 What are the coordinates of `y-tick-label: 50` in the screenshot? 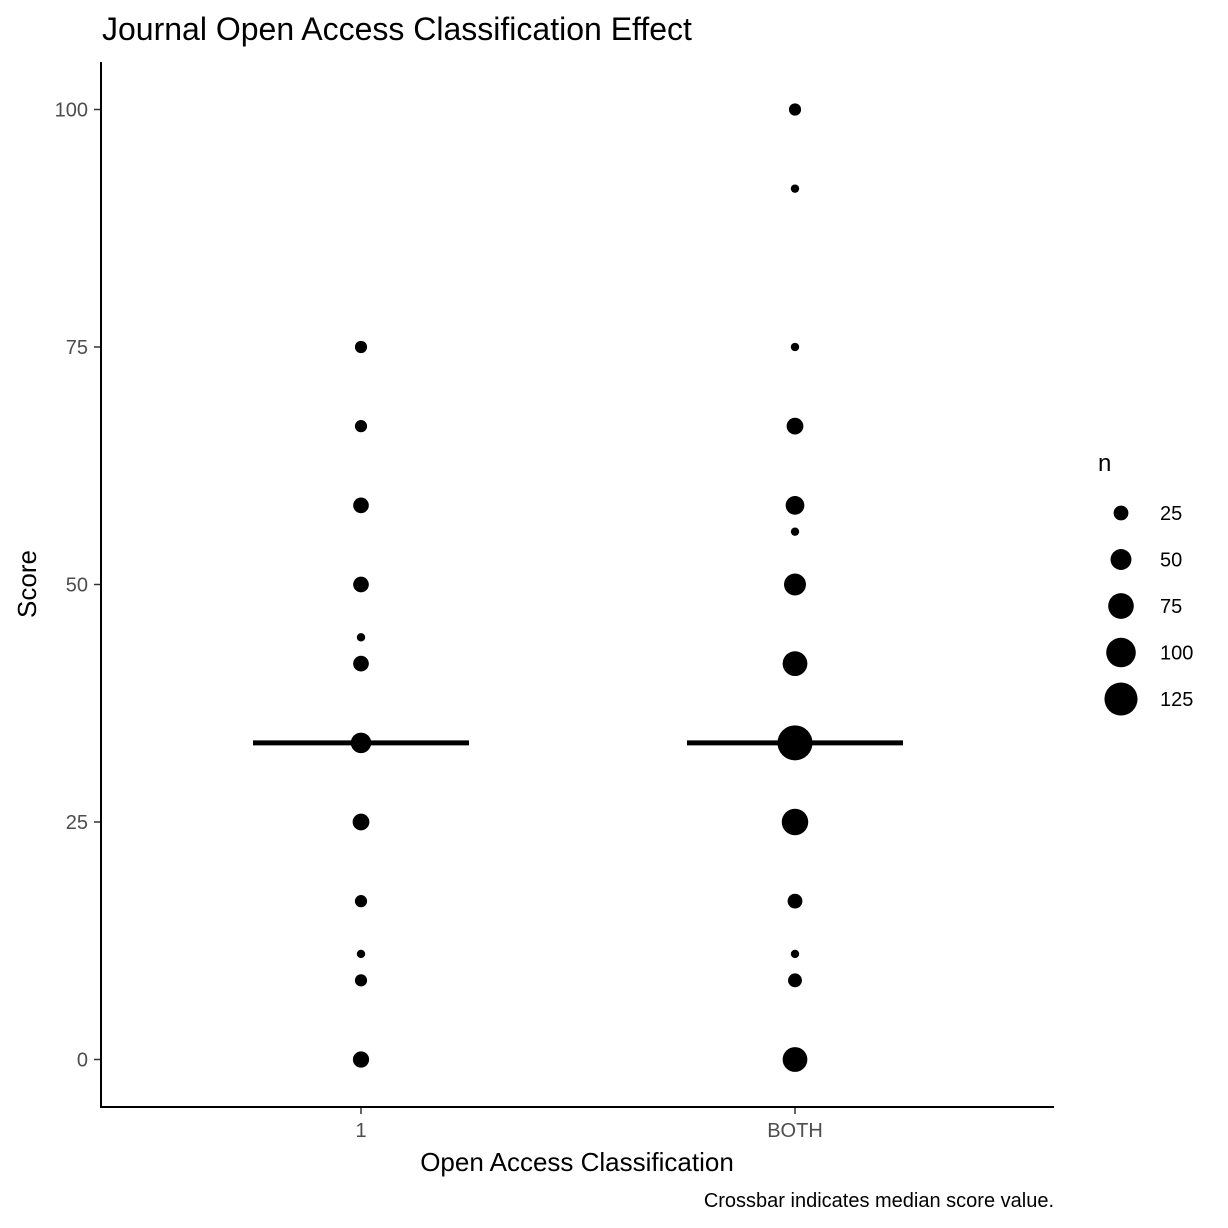 It's located at (77, 586).